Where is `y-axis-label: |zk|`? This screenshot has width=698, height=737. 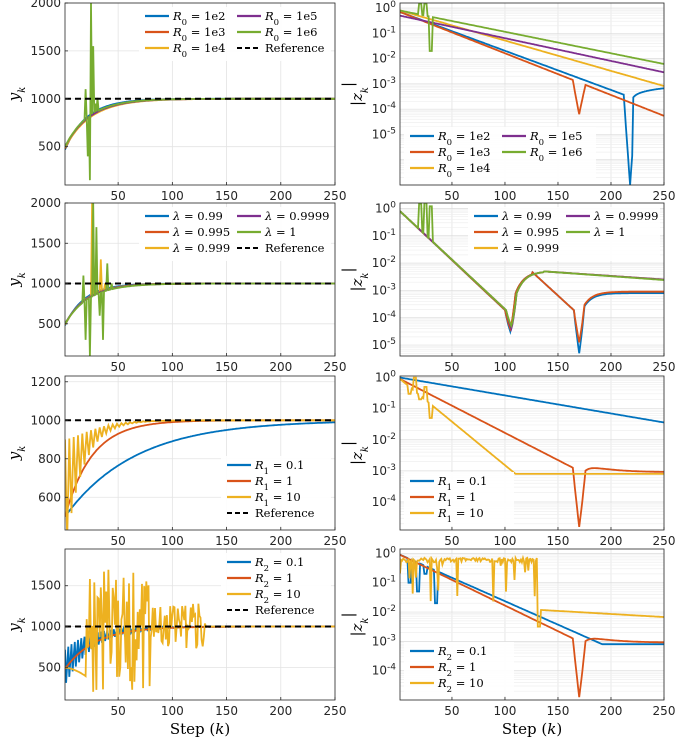 y-axis-label: |zk| is located at coordinates (355, 279).